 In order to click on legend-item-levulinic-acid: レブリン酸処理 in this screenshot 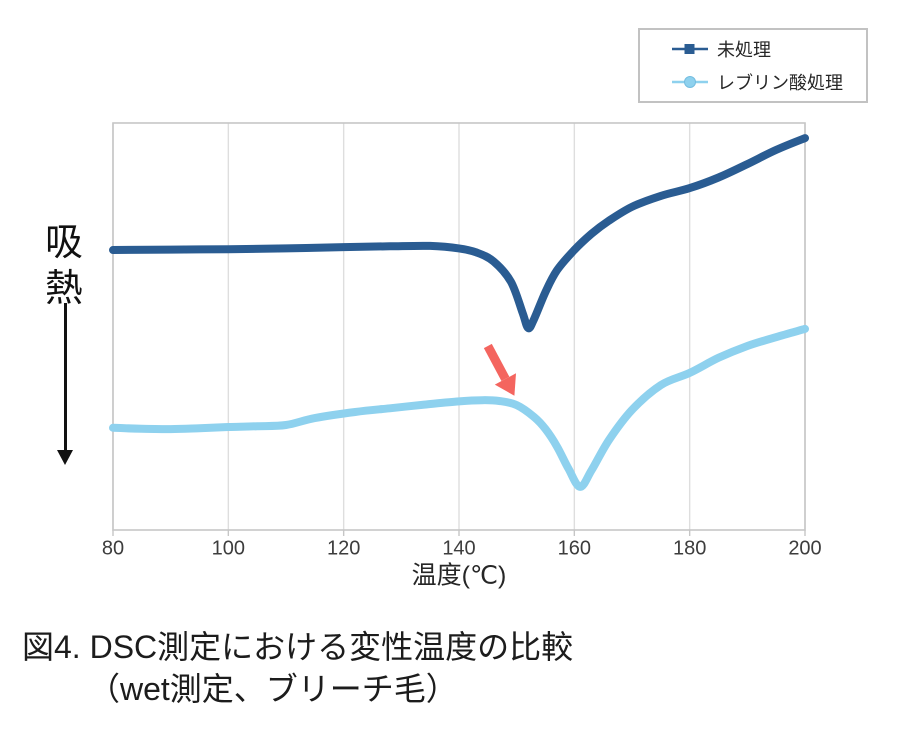, I will do `click(769, 82)`.